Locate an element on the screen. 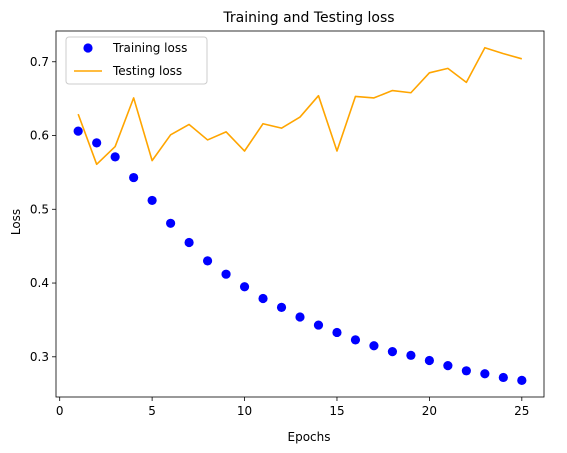 The image size is (567, 453). y-tick-label: 0.7 is located at coordinates (39, 62).